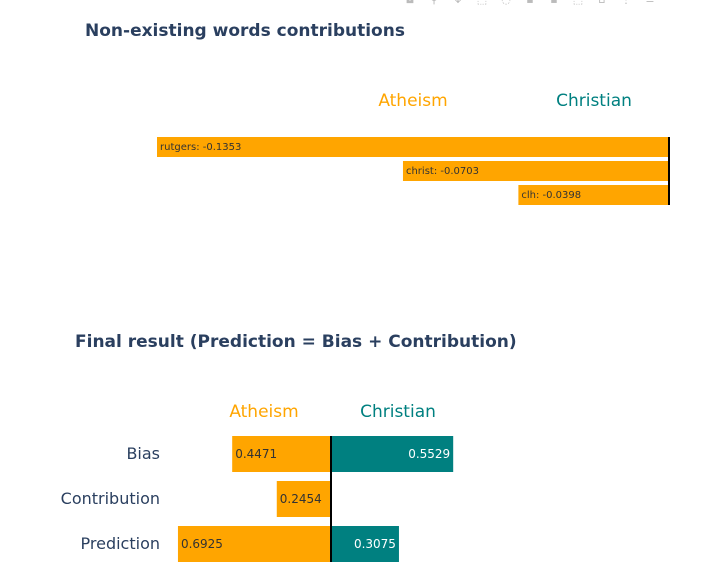 This screenshot has height=588, width=716. What do you see at coordinates (202, 544) in the screenshot?
I see `bar-label-atheism-prediction: 0.6925` at bounding box center [202, 544].